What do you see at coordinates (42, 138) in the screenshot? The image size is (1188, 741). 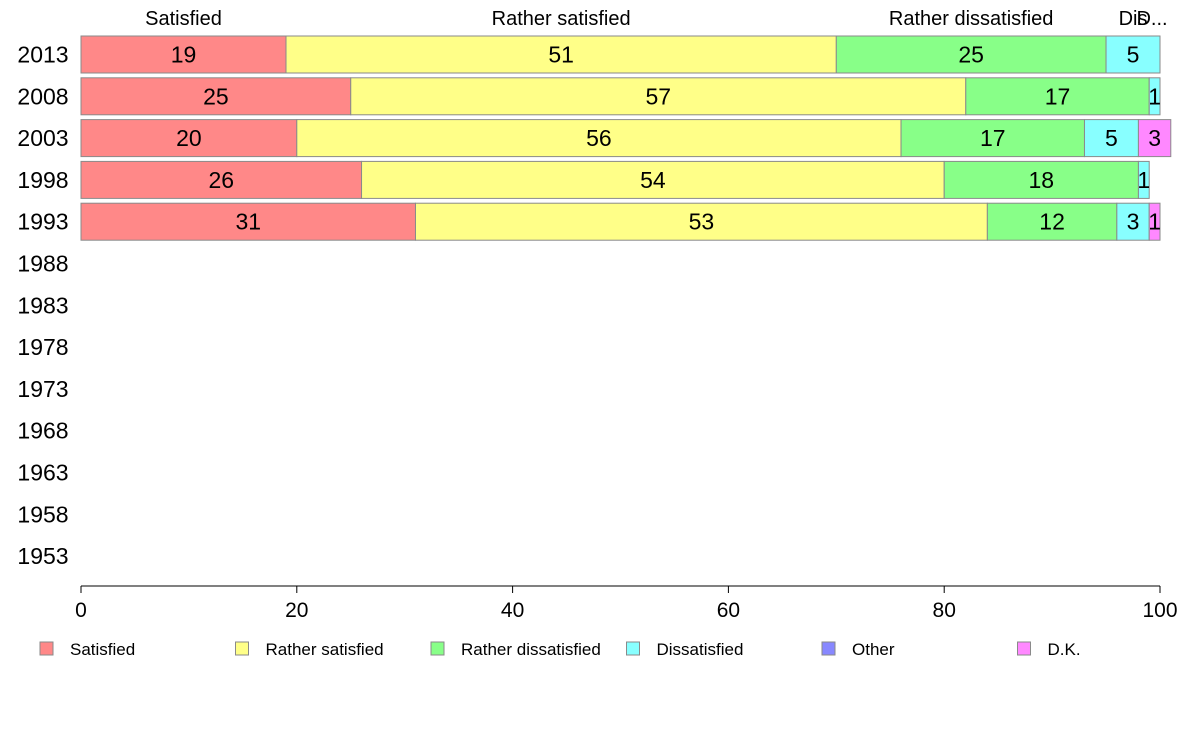 I see `y-tick-label: 2003` at bounding box center [42, 138].